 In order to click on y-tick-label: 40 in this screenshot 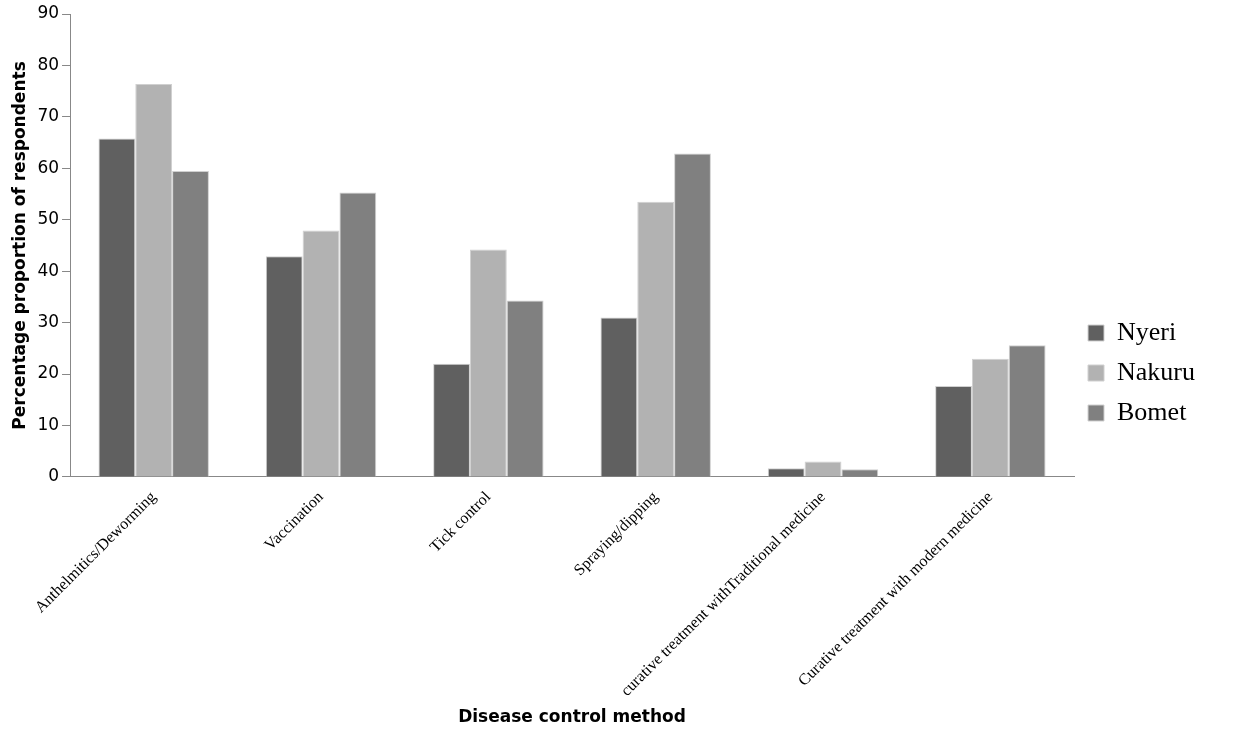, I will do `click(48, 269)`.